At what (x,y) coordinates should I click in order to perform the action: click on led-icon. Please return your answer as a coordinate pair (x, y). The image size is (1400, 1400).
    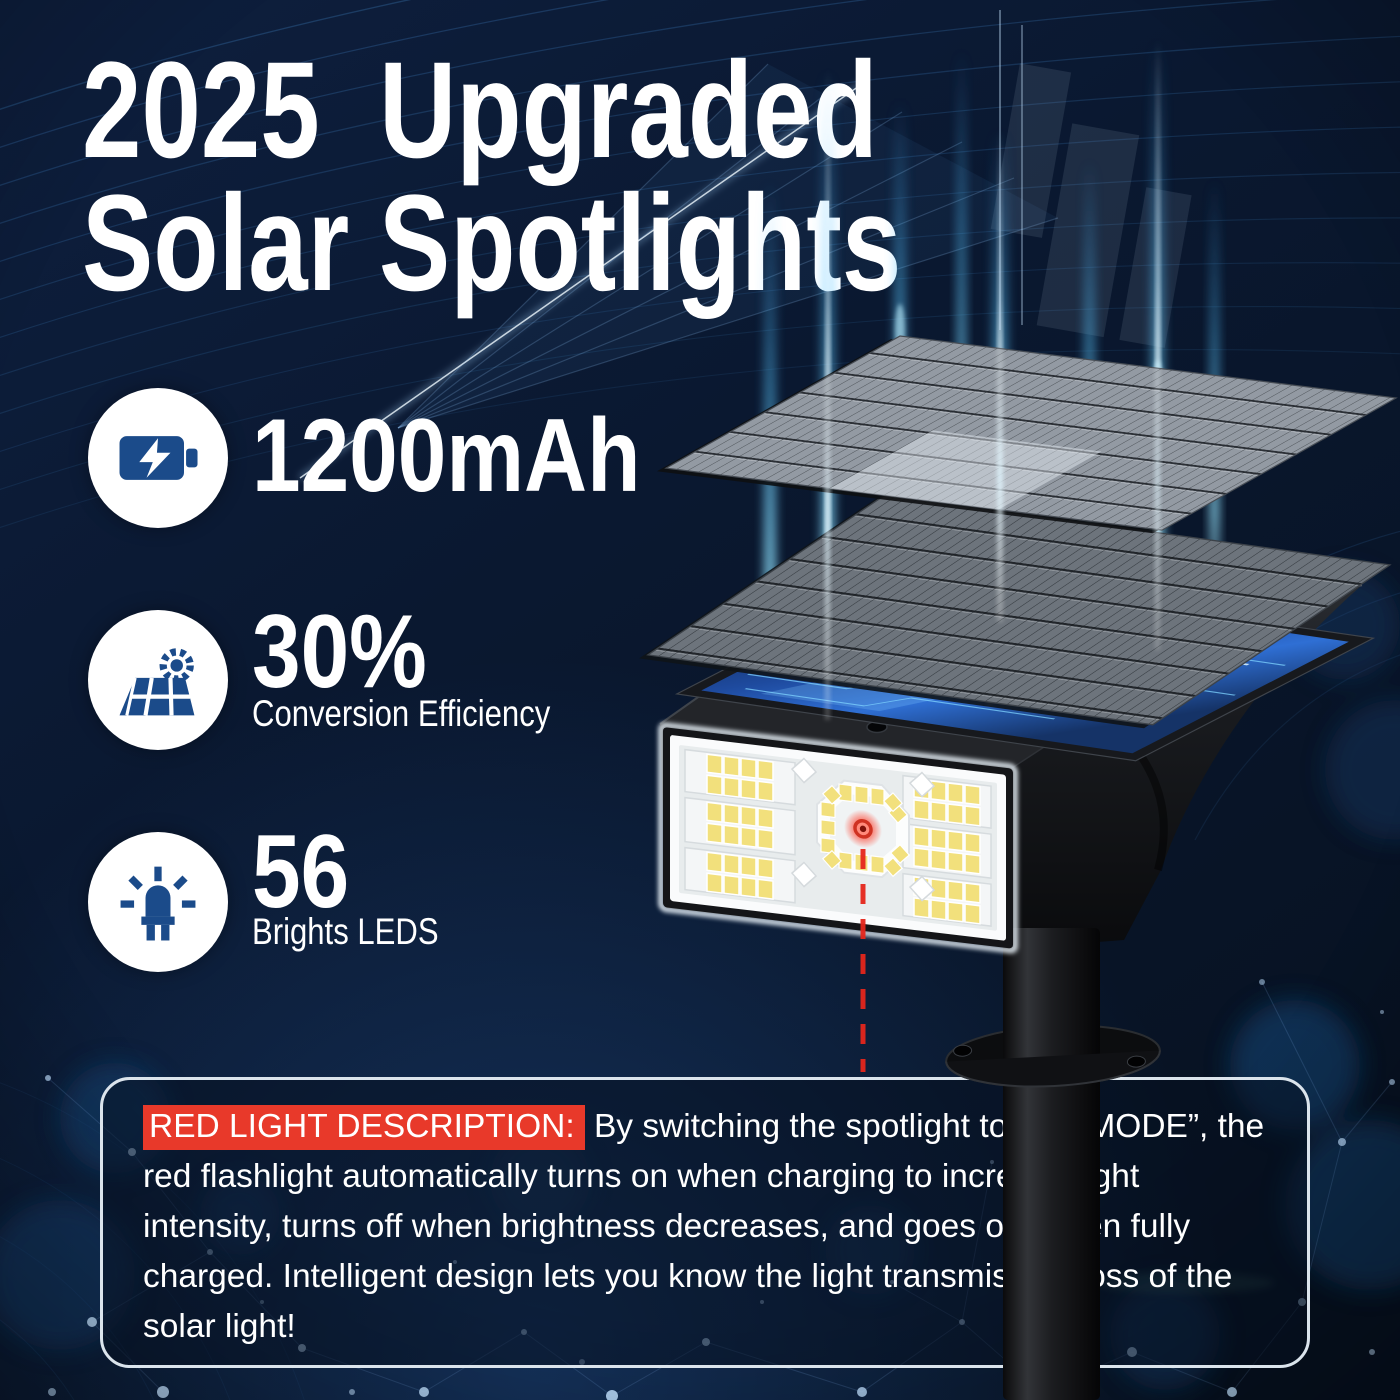
    Looking at the image, I should click on (158, 903).